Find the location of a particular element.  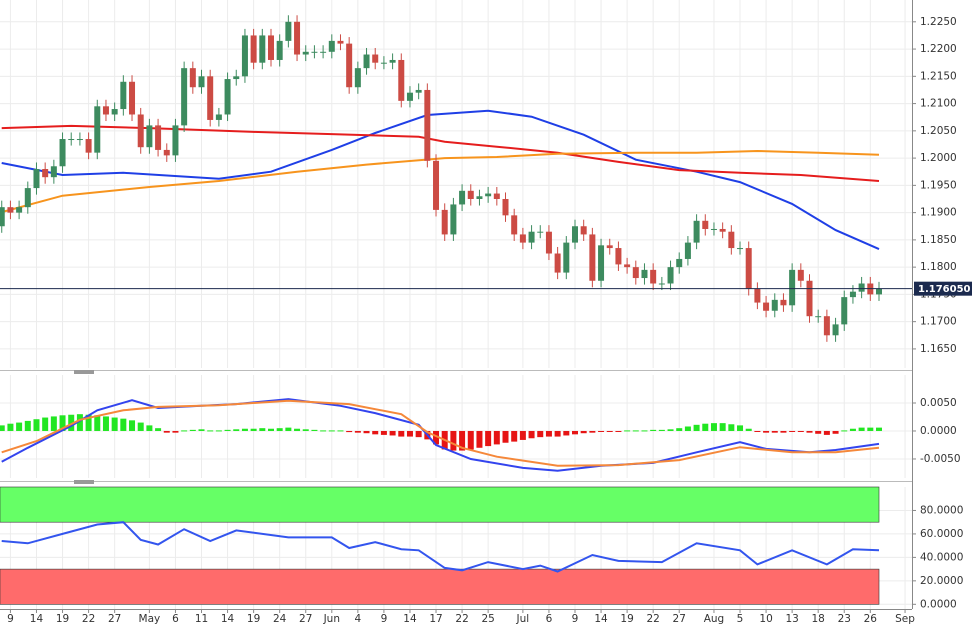

x-tick-label: 27 is located at coordinates (679, 619).